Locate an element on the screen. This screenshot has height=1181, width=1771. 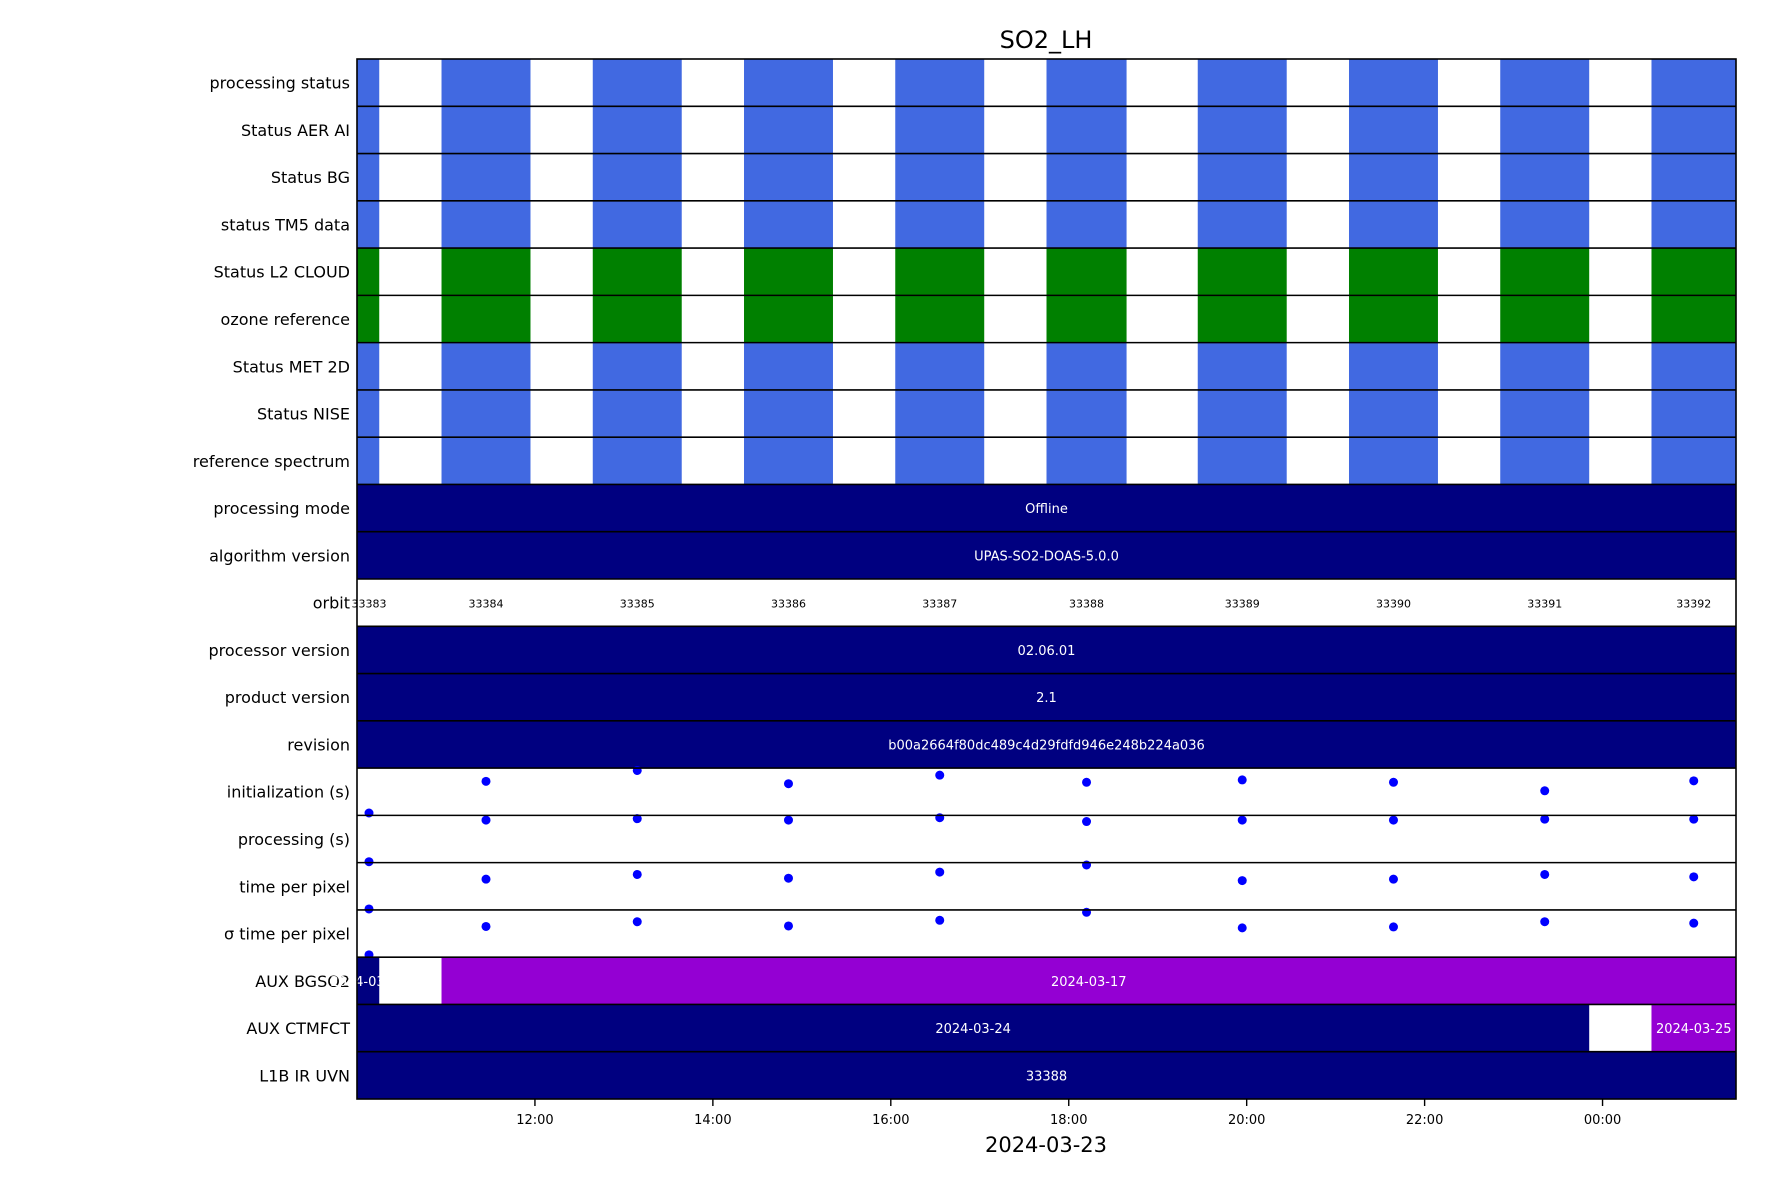
row-label: Status NISE is located at coordinates (303, 414).